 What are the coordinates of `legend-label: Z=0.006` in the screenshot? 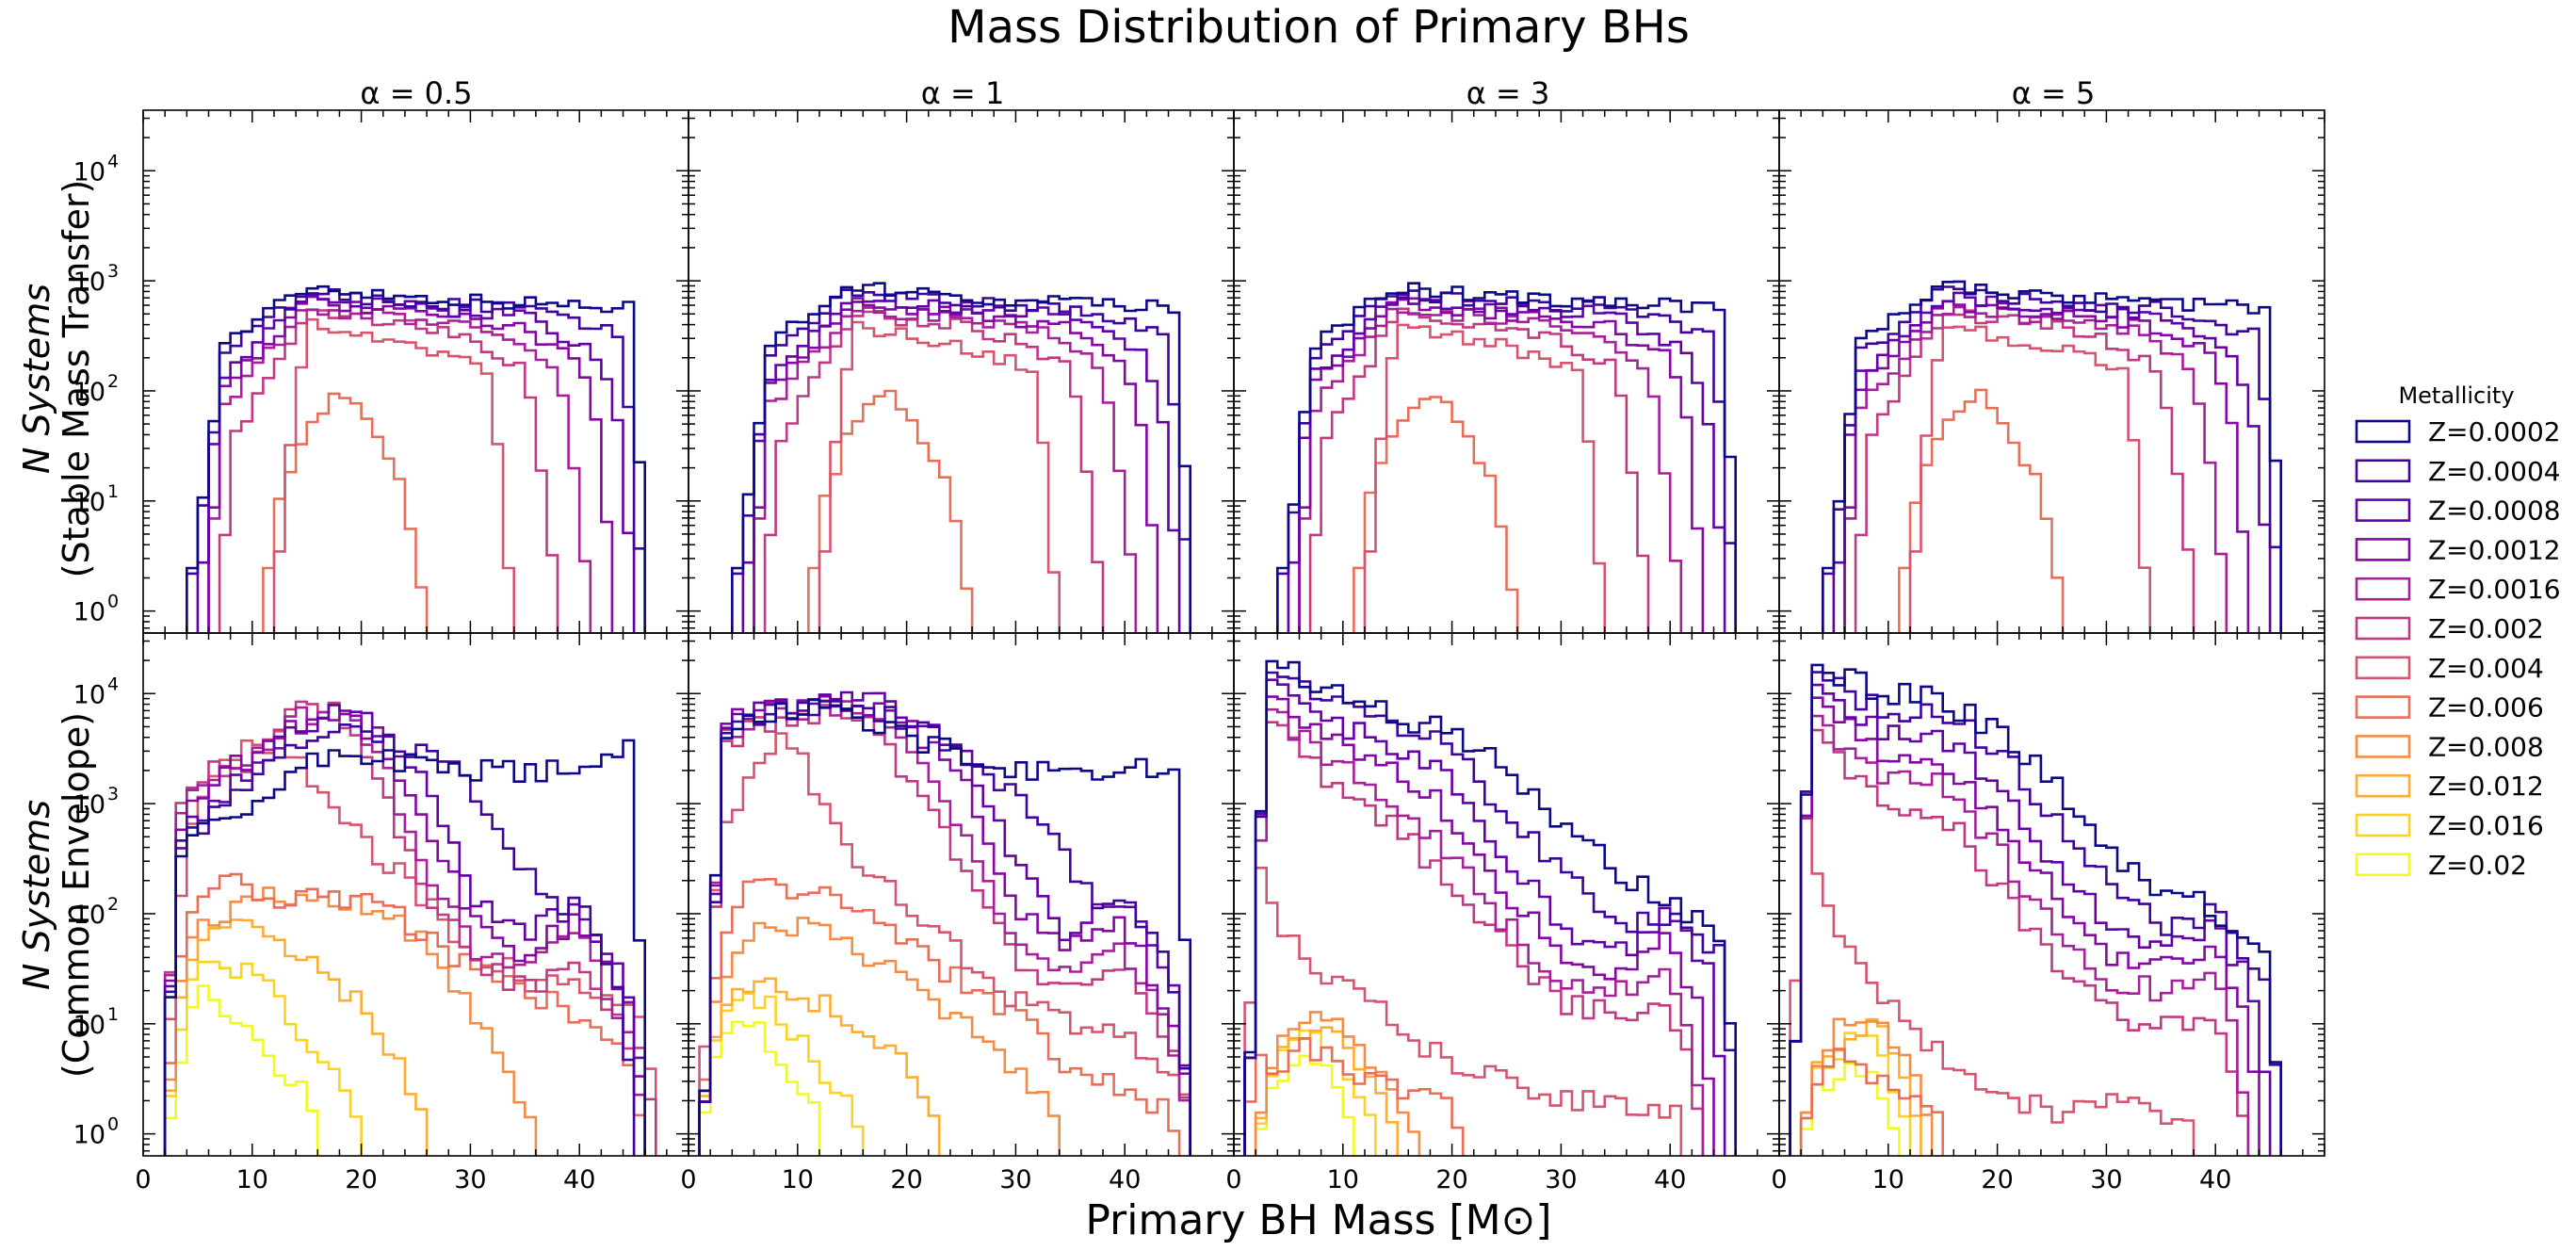 It's located at (2486, 707).